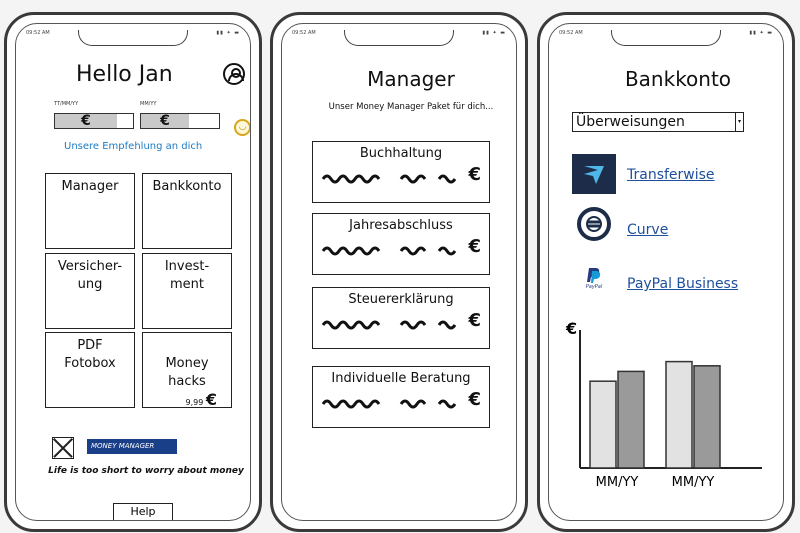  Describe the element at coordinates (90, 186) in the screenshot. I see `tile-label: Manager` at that location.